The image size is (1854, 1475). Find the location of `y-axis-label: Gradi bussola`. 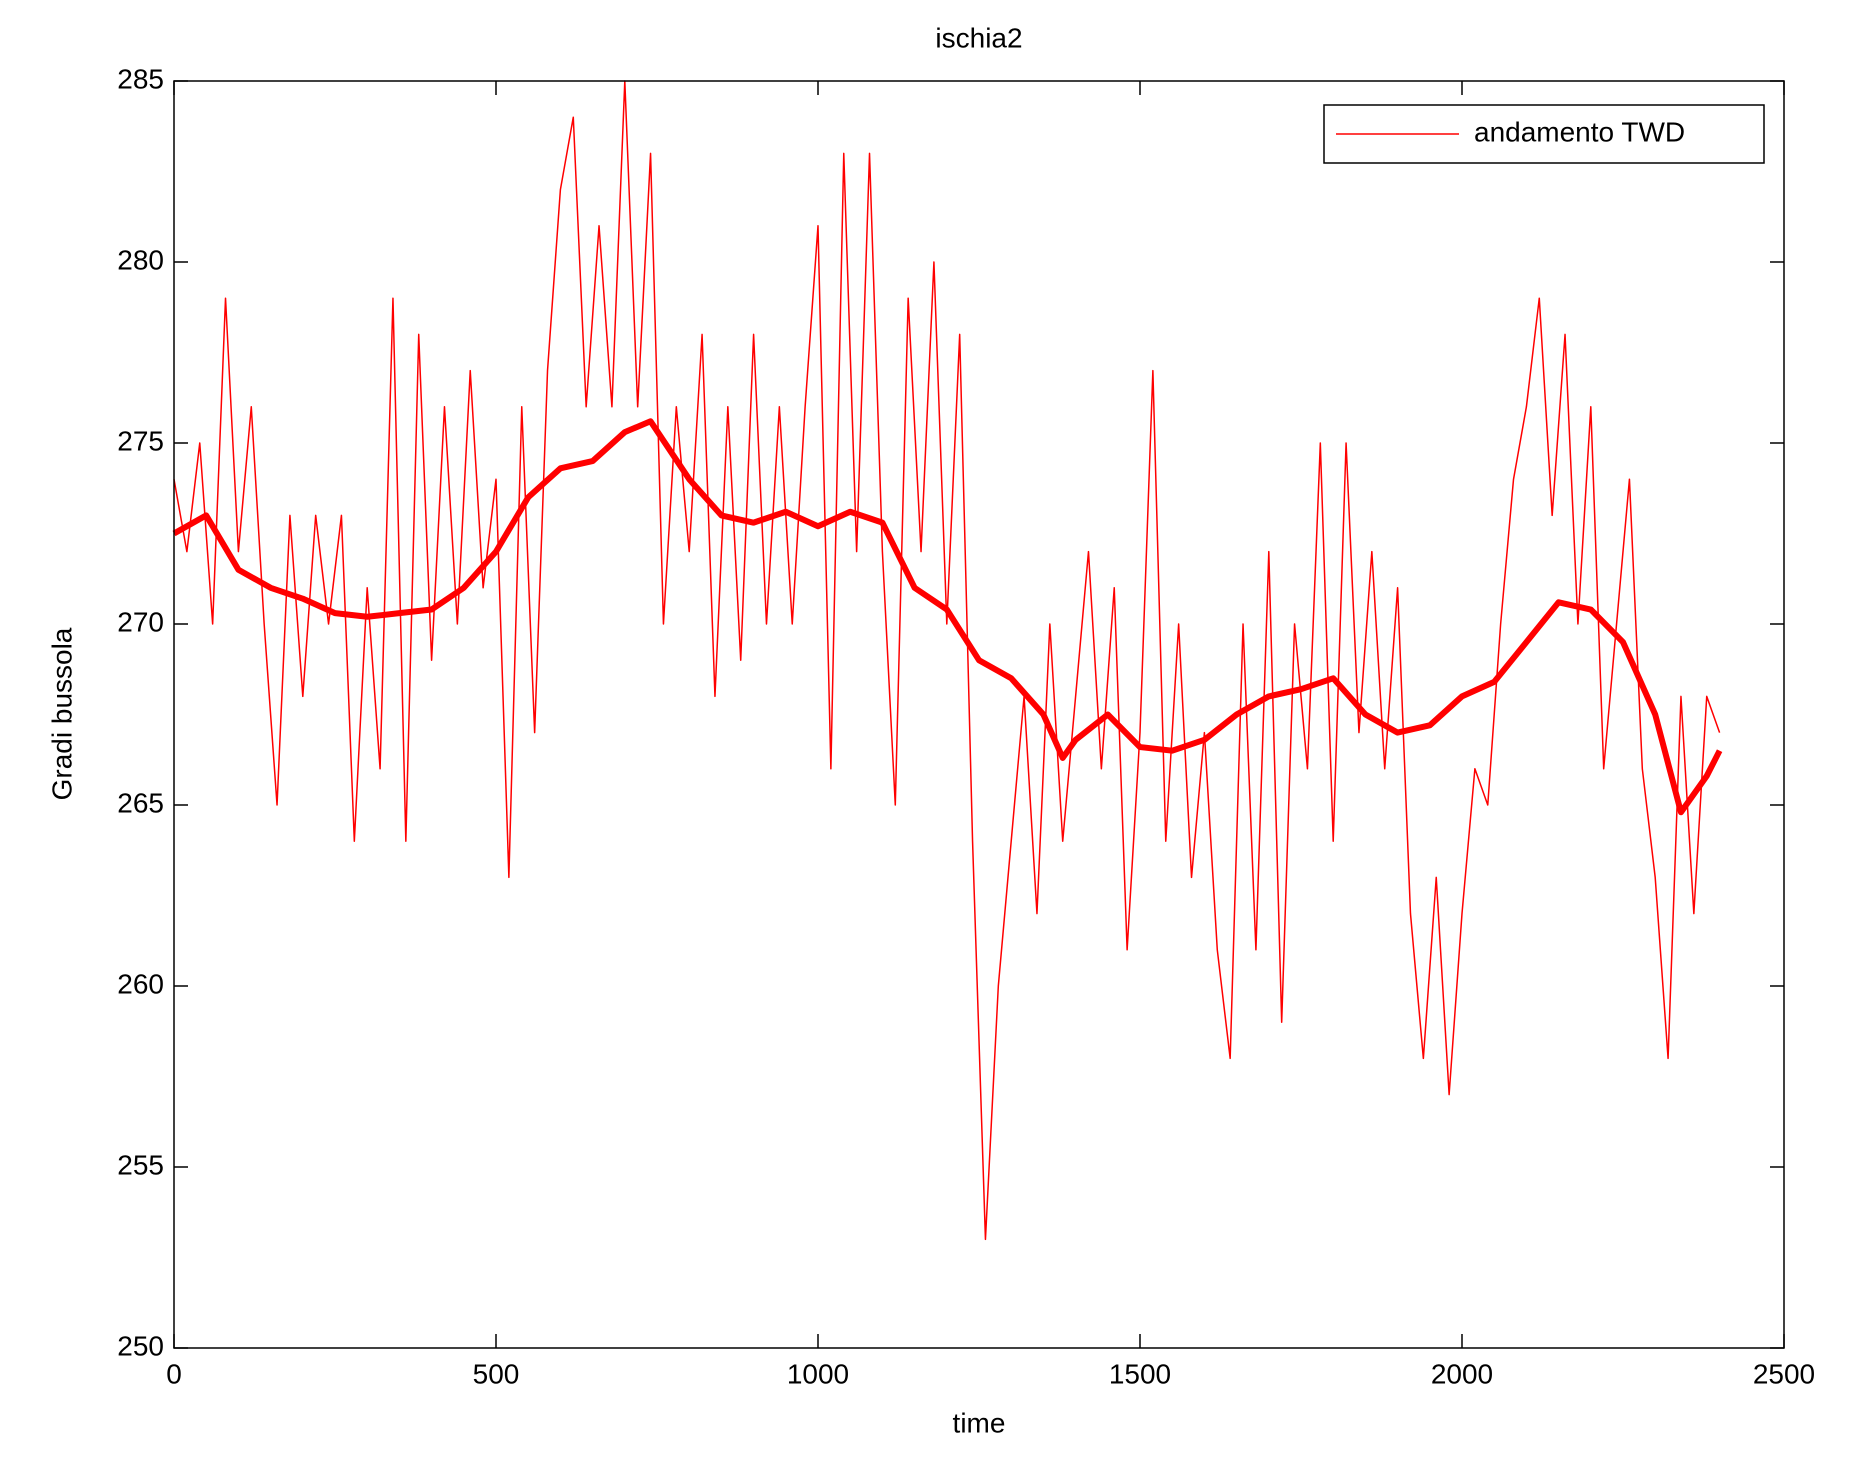

y-axis-label: Gradi bussola is located at coordinates (61, 713).